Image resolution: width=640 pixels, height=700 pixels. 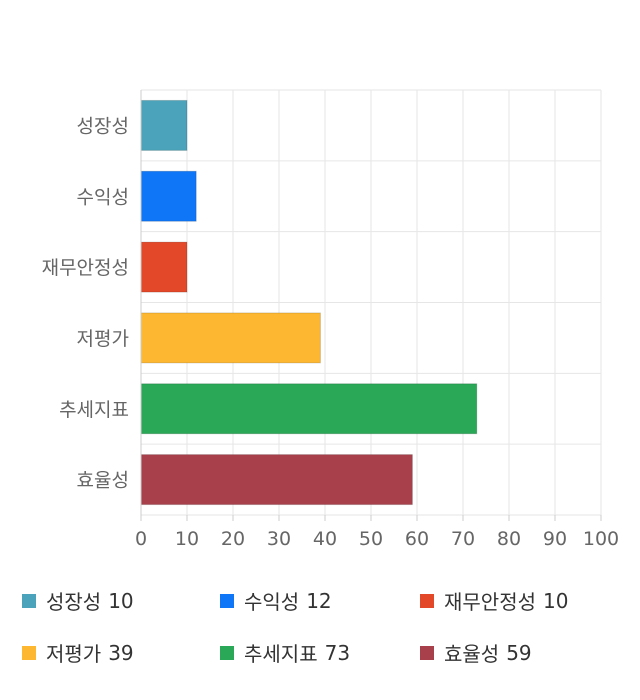 I want to click on x-tick-label: 40, so click(x=325, y=539).